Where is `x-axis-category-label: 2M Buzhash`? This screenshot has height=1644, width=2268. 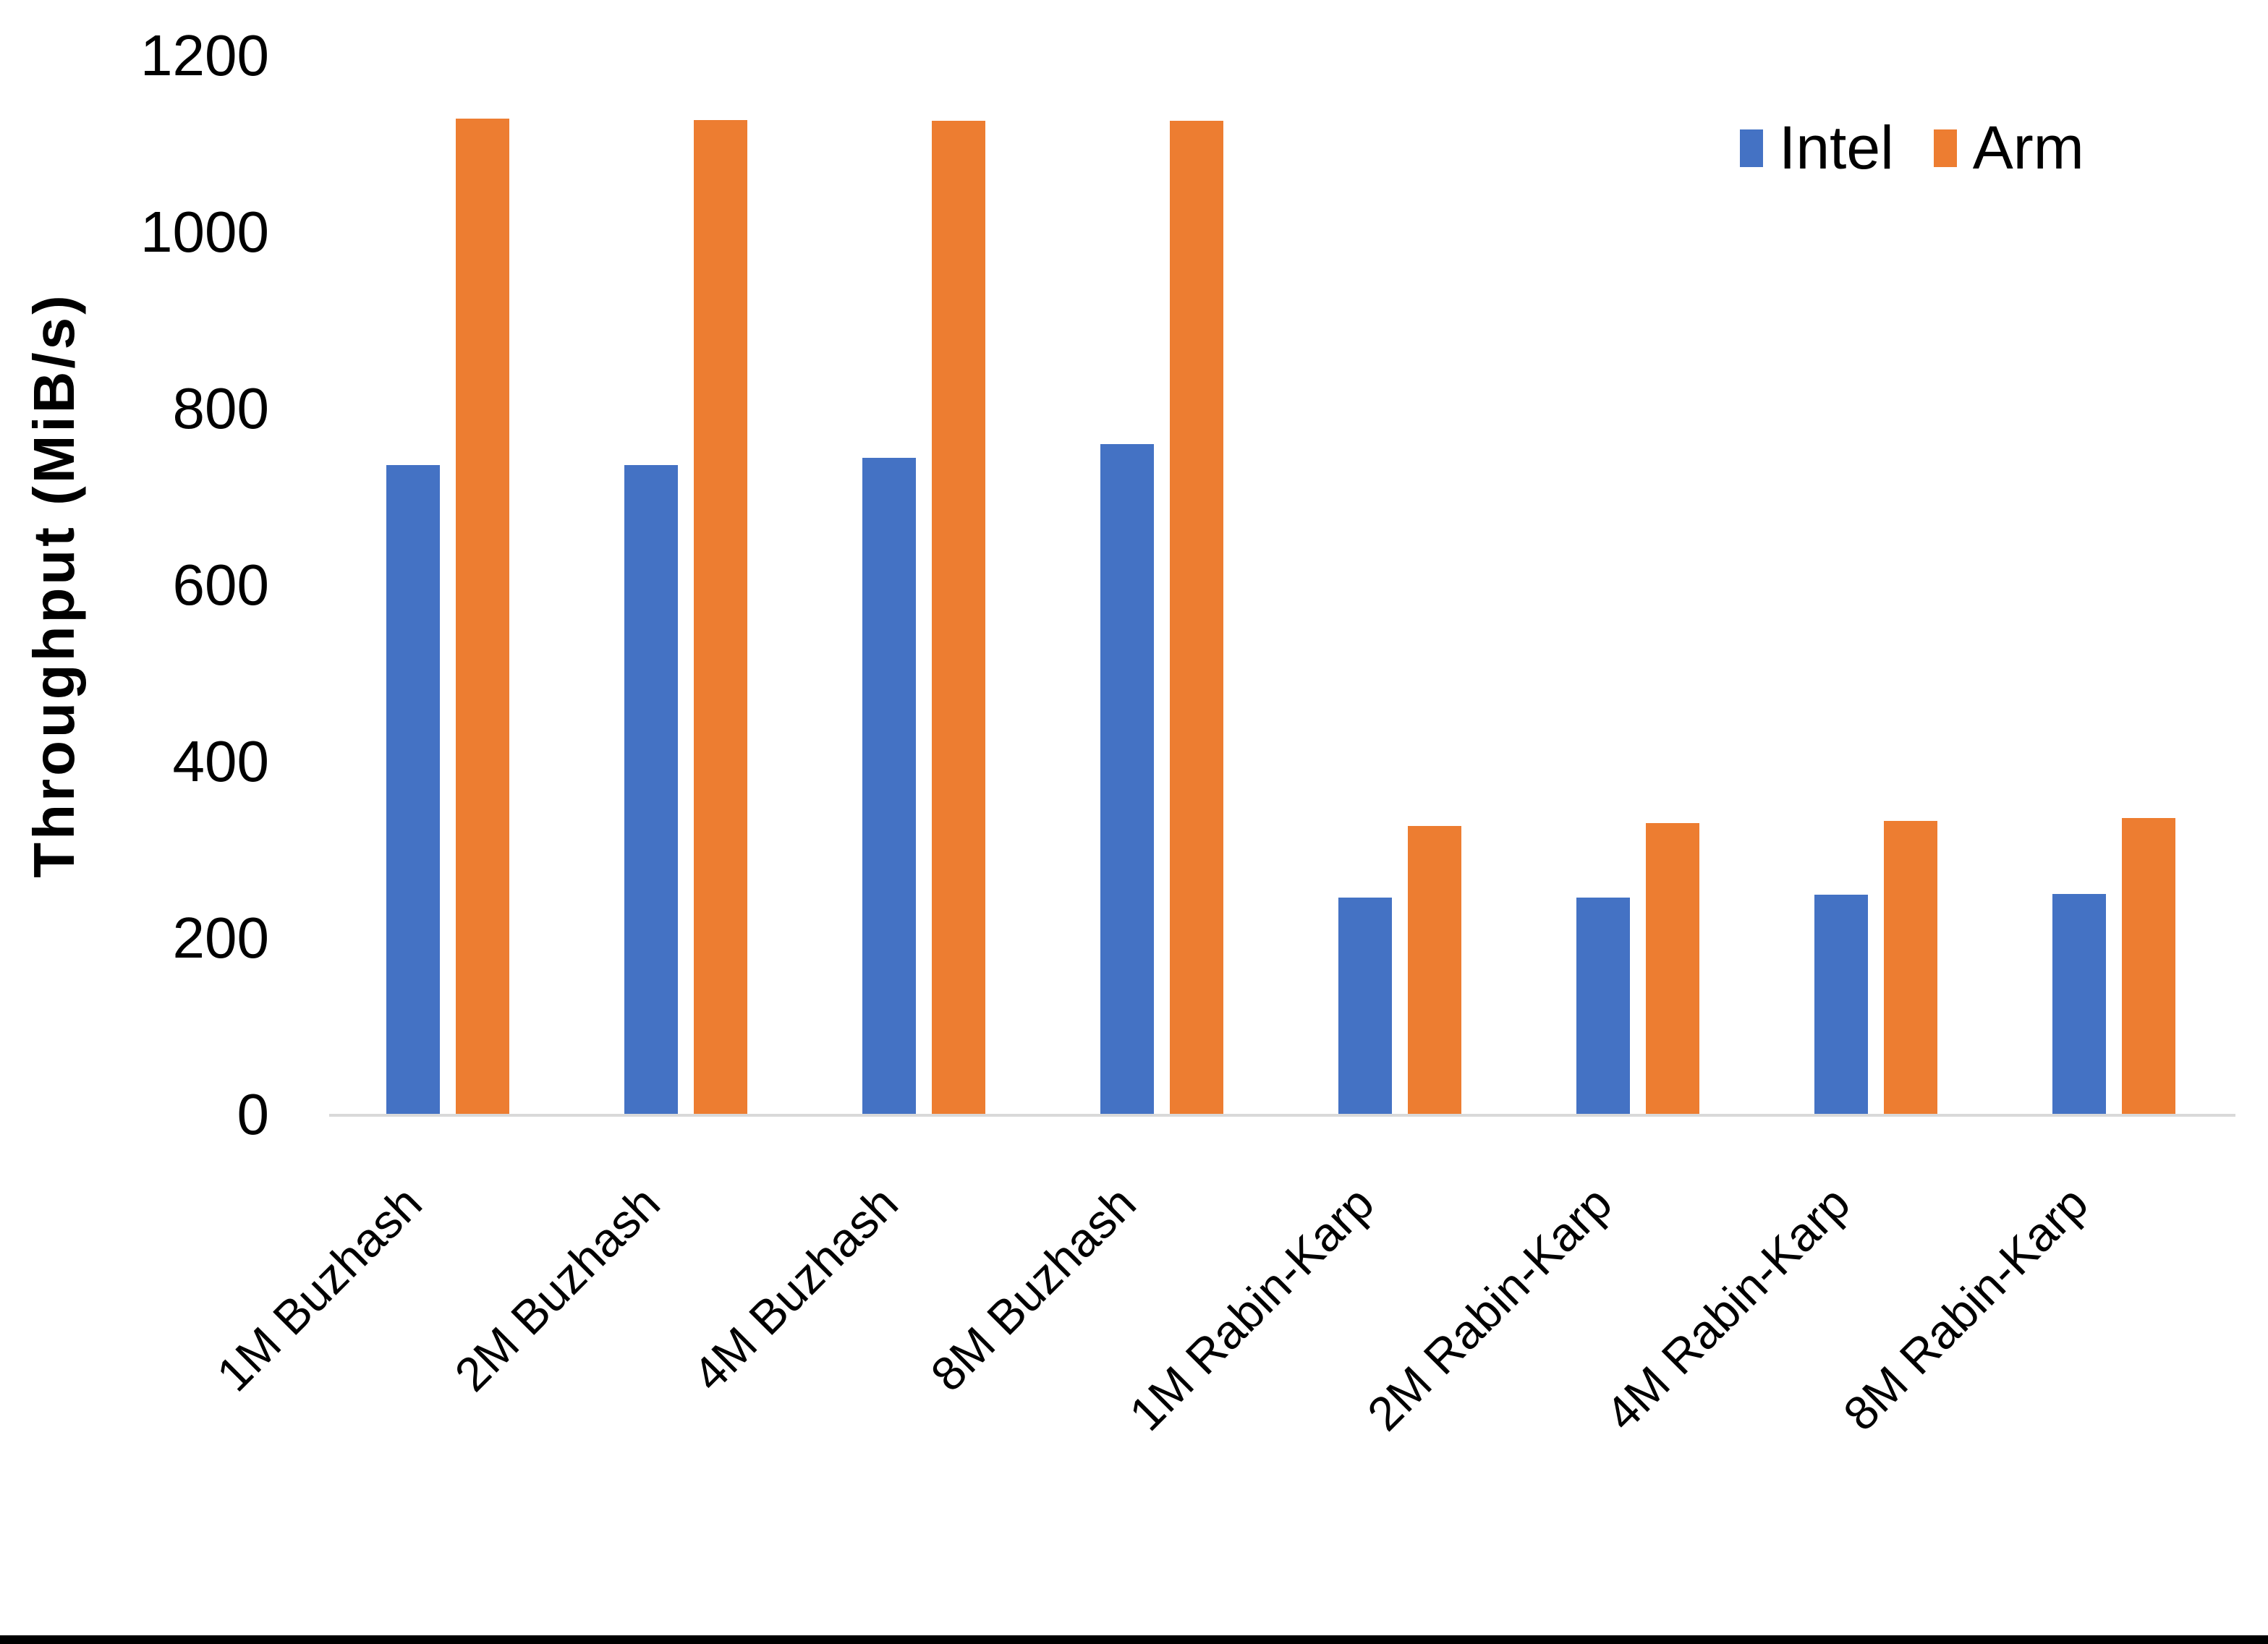 x-axis-category-label: 2M Buzhash is located at coordinates (557, 1288).